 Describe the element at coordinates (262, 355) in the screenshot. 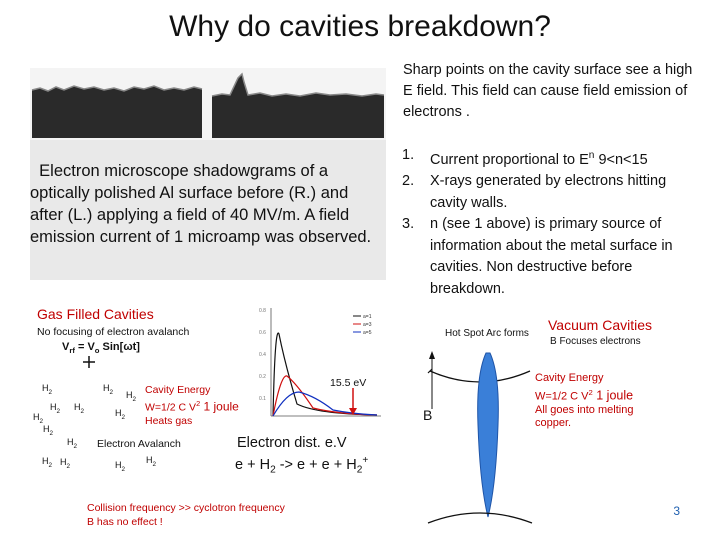

I see `svg-text: 0.4` at that location.